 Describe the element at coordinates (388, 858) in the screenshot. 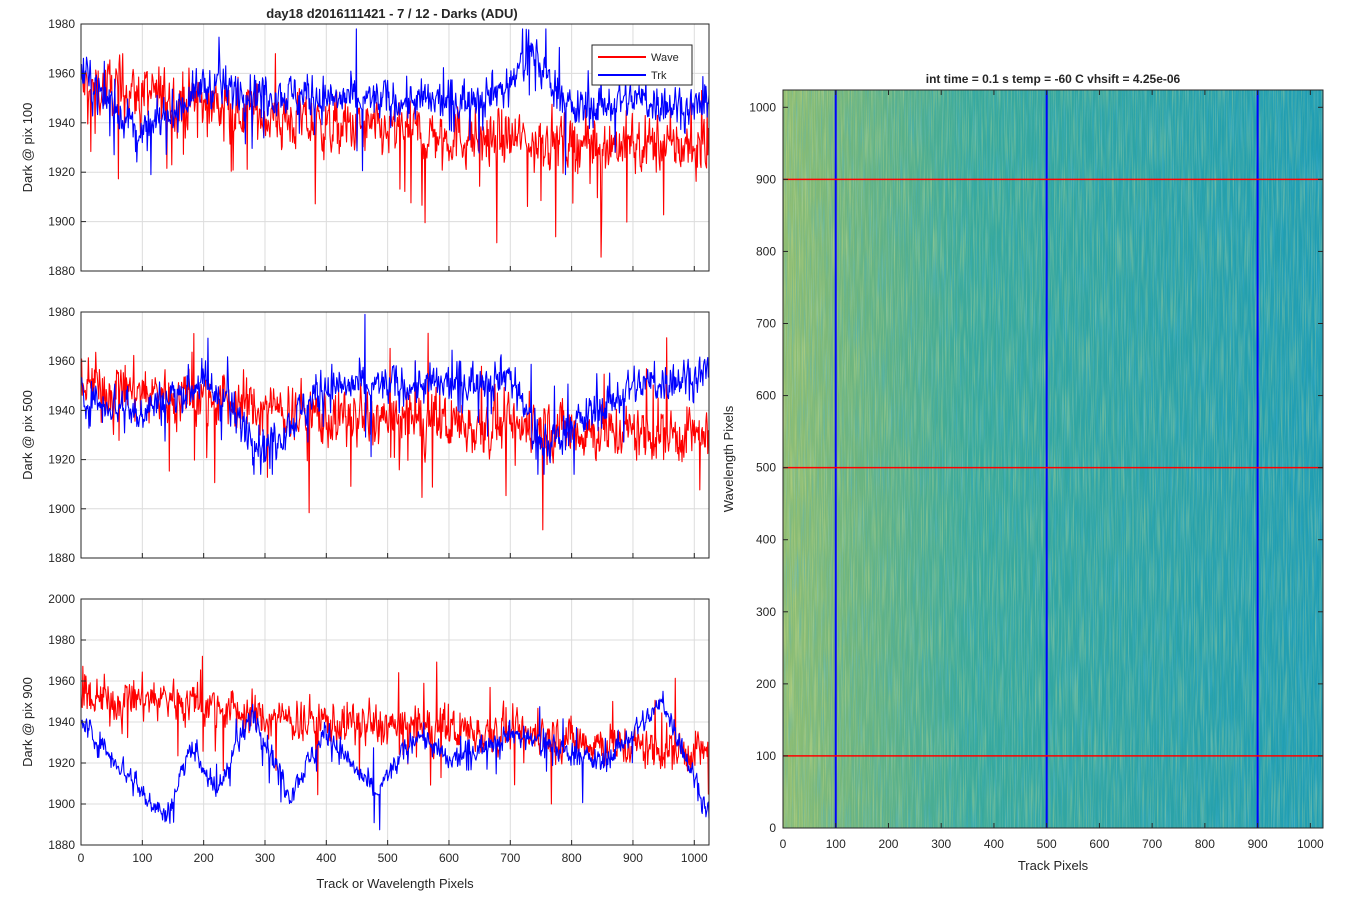

I see `x-tick-label: 500` at that location.